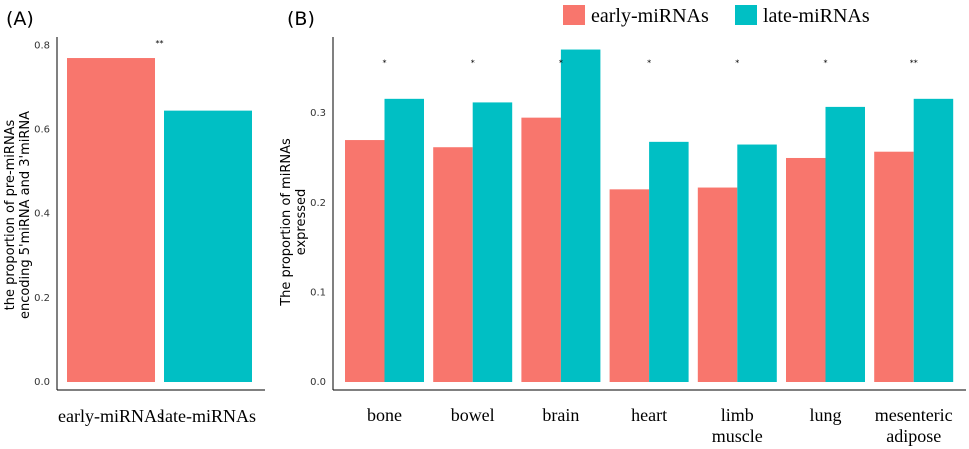 This screenshot has width=969, height=449. Describe the element at coordinates (560, 415) in the screenshot. I see `panel-b-xtick-label: brain` at that location.